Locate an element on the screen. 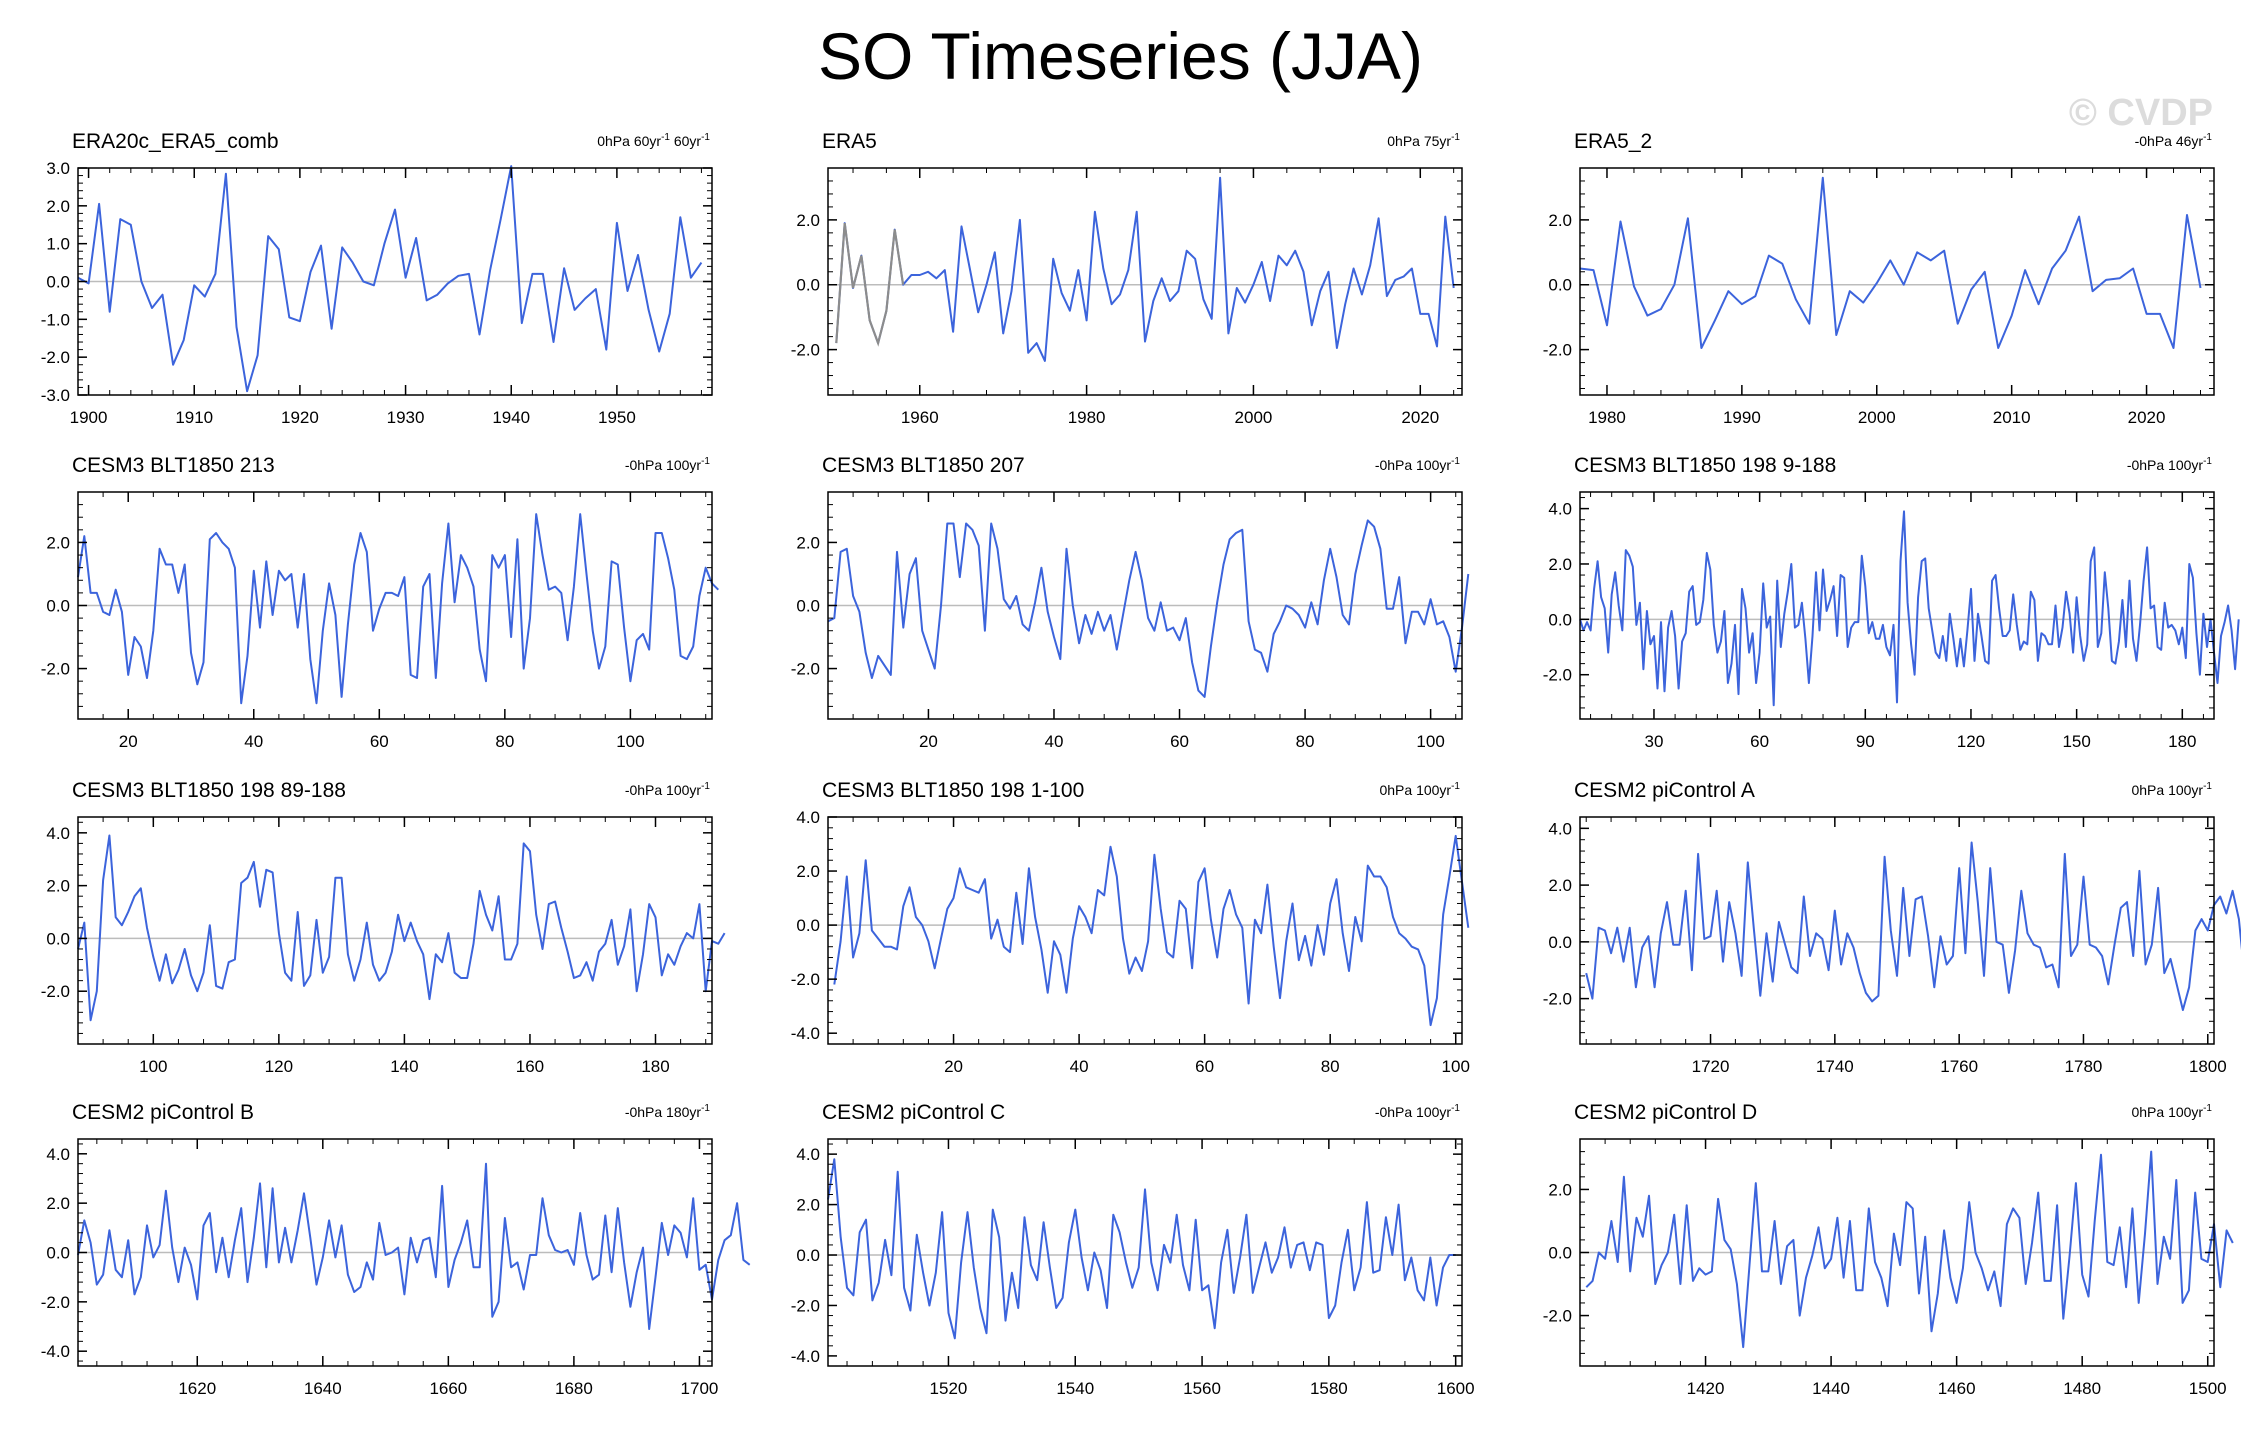 The height and width of the screenshot is (1438, 2241). x-tick-label: 1500 is located at coordinates (2208, 1388).